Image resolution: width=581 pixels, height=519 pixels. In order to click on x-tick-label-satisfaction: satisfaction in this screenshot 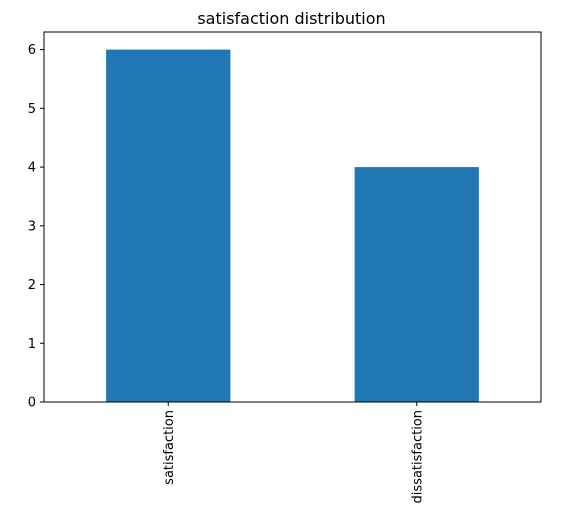, I will do `click(169, 447)`.